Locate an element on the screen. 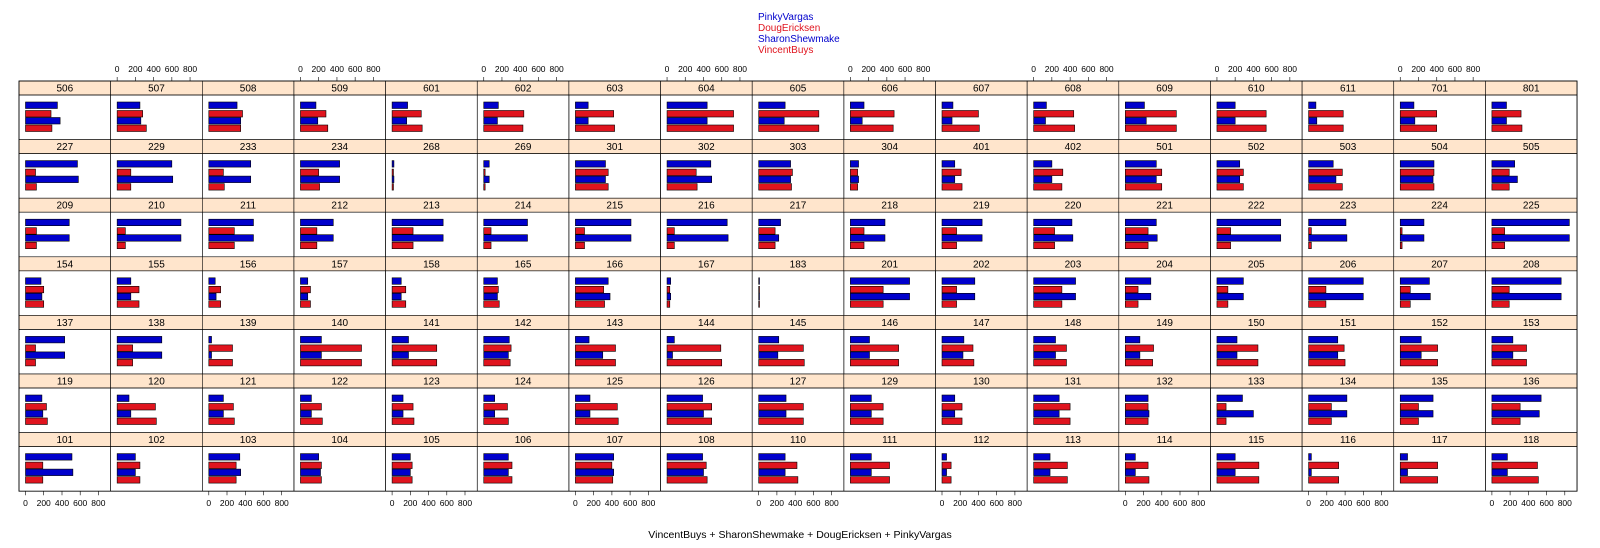  panel-509: 509 is located at coordinates (339, 110).